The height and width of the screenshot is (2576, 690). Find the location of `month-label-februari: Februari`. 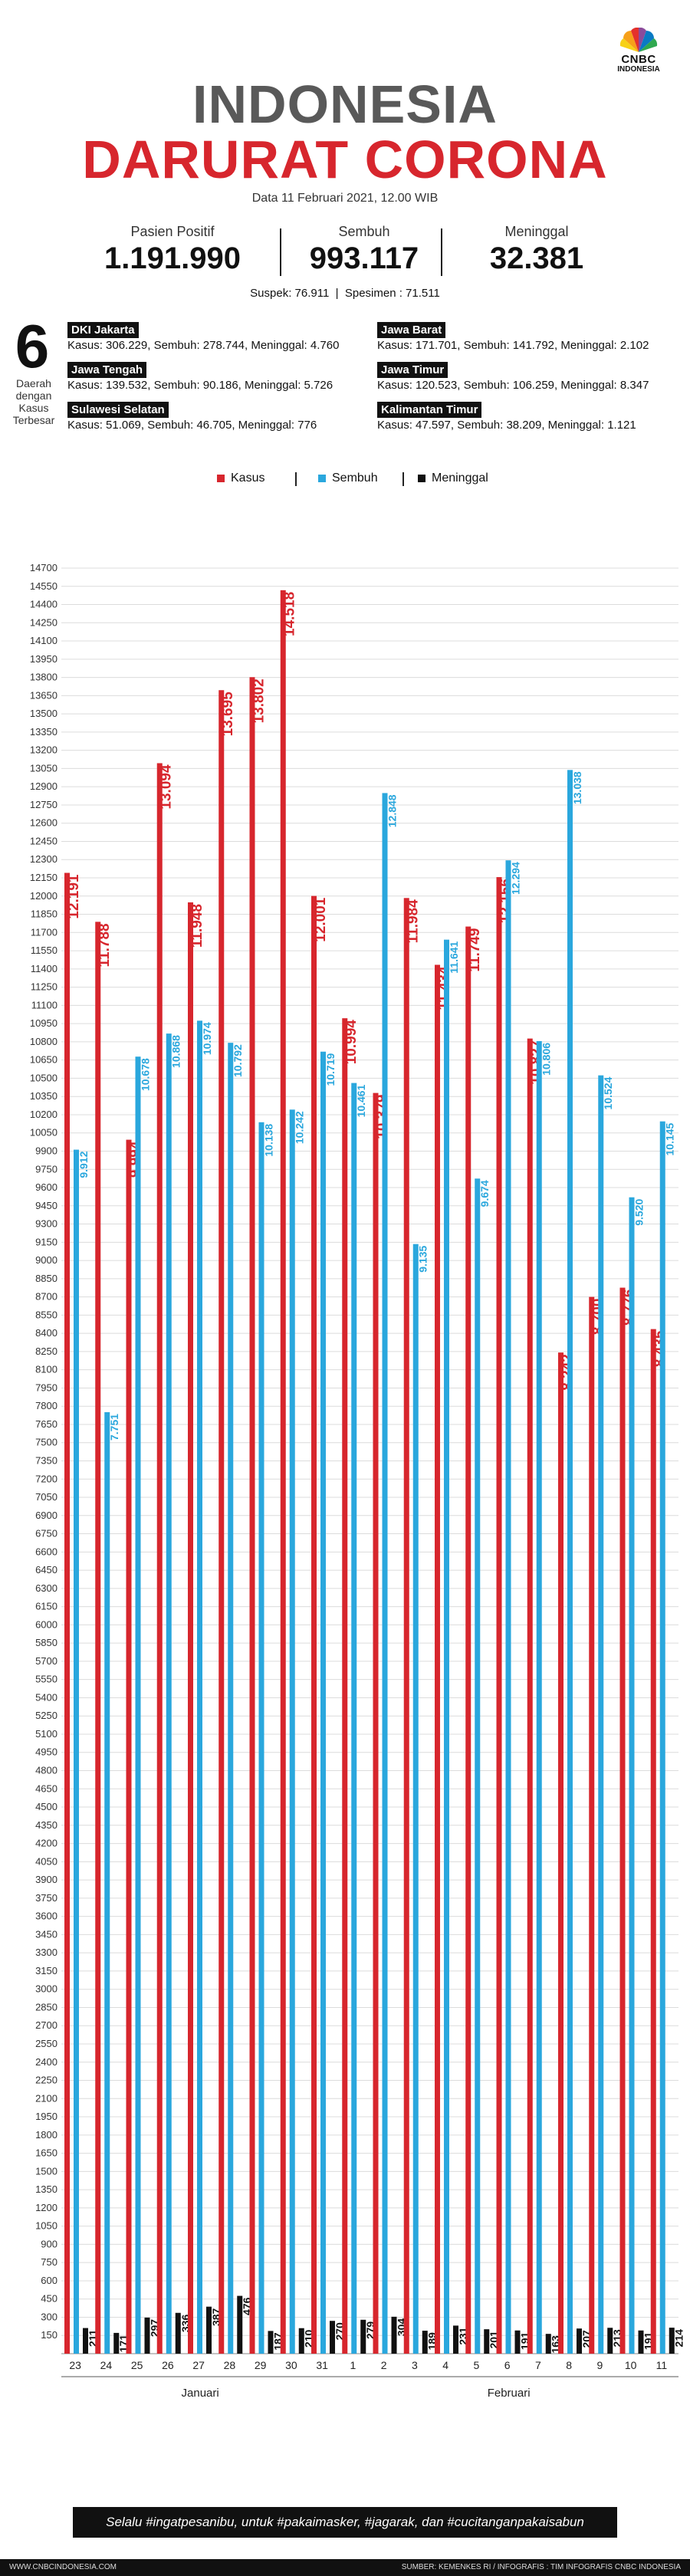

month-label-februari: Februari is located at coordinates (510, 2393).